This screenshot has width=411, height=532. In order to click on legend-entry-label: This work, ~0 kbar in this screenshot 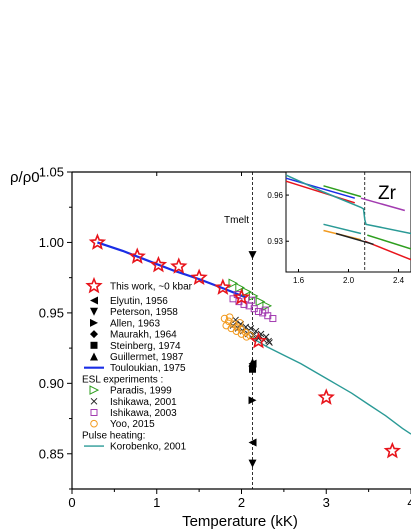, I will do `click(151, 287)`.